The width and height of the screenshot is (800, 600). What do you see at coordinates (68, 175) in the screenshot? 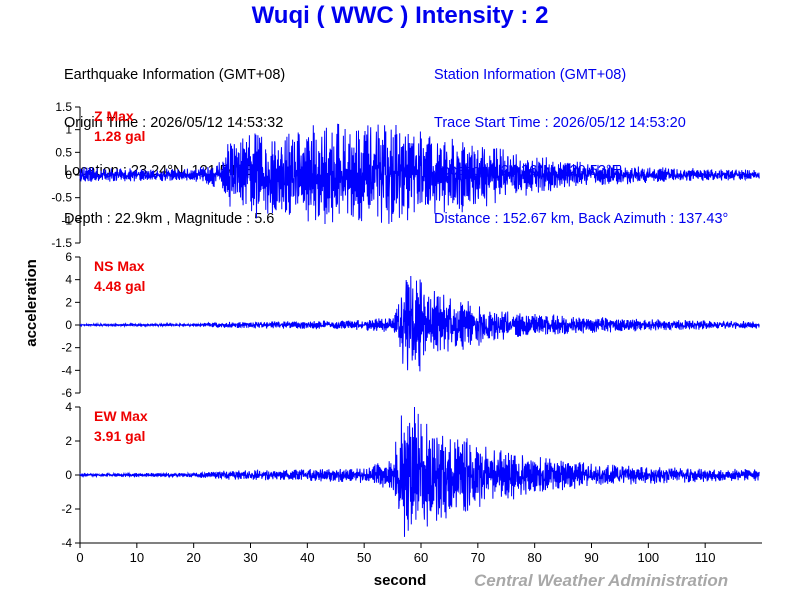
I see `z-y-tick-label: 0` at bounding box center [68, 175].